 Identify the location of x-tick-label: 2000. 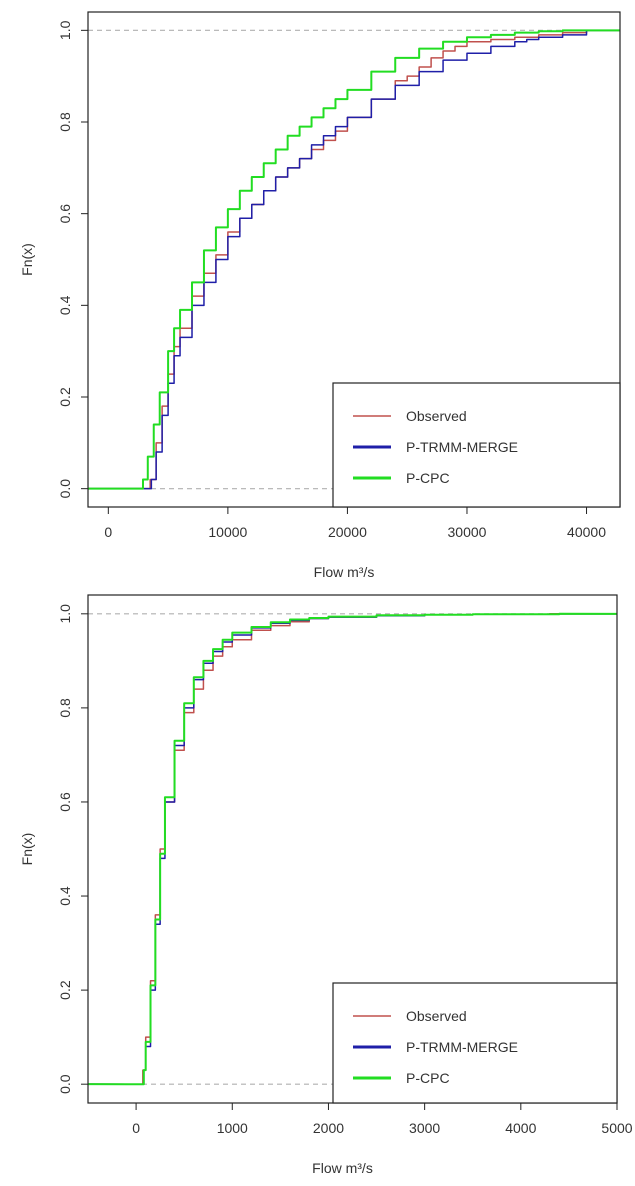
(328, 1128).